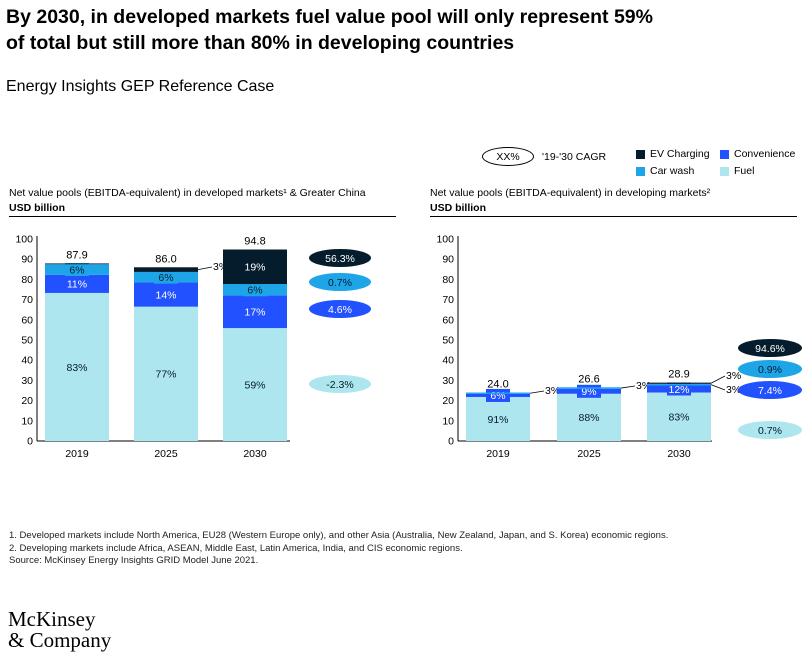 This screenshot has height=654, width=805. What do you see at coordinates (762, 171) in the screenshot?
I see `legend-item-fuel: Fuel` at bounding box center [762, 171].